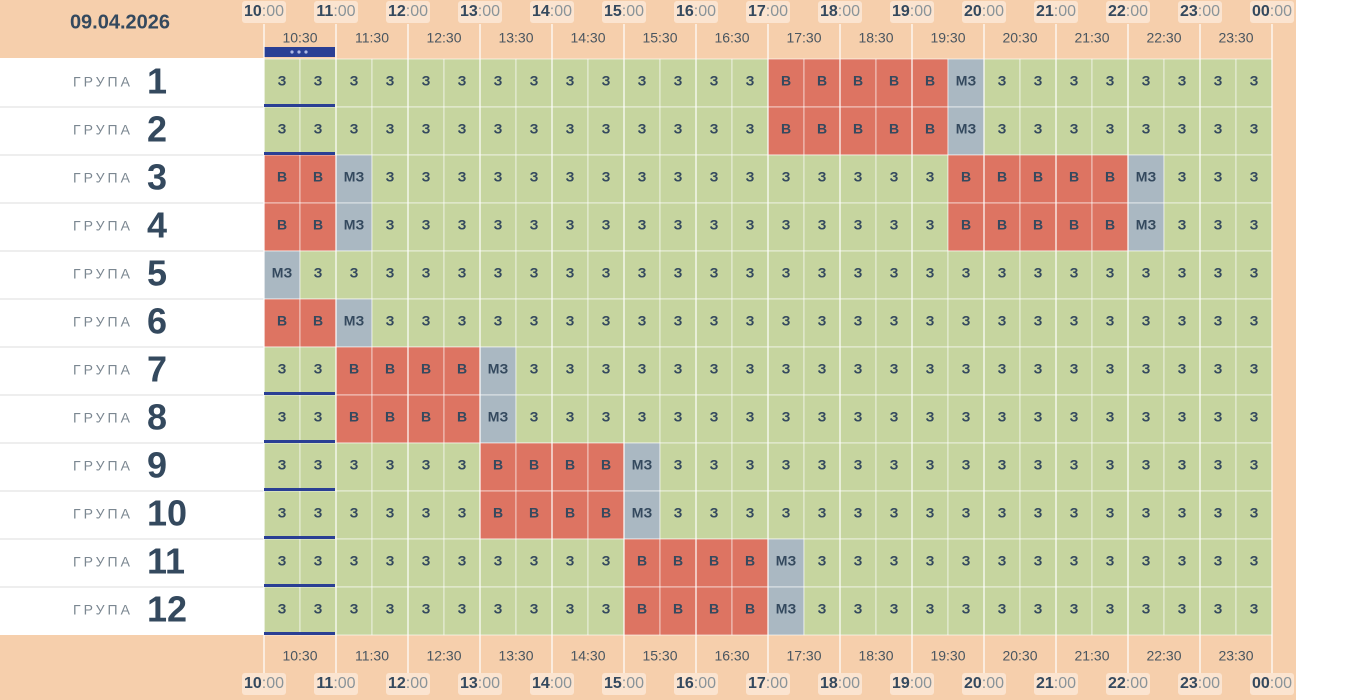 The image size is (1352, 700). What do you see at coordinates (642, 513) in the screenshot?
I see `cell-state: МЗ` at bounding box center [642, 513].